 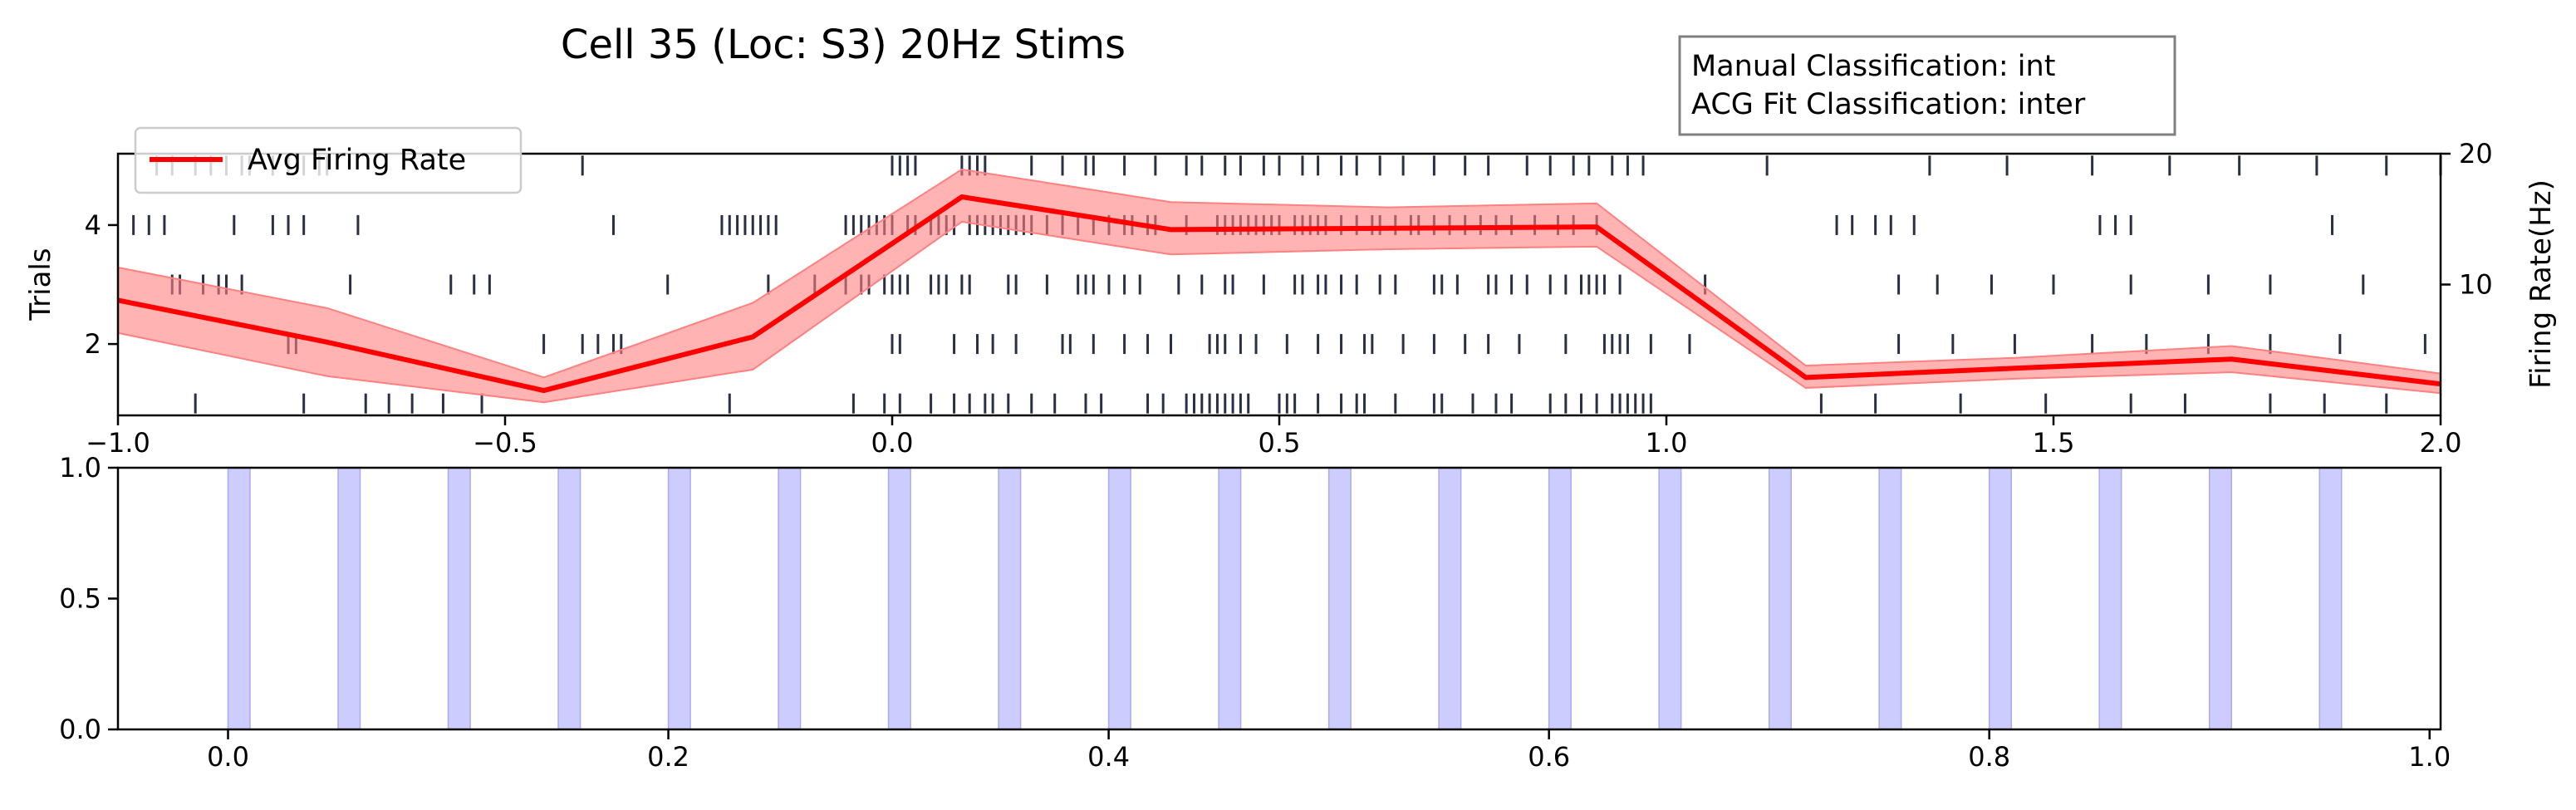 I want to click on raster-x-tick-label-2: 0.0, so click(x=892, y=443).